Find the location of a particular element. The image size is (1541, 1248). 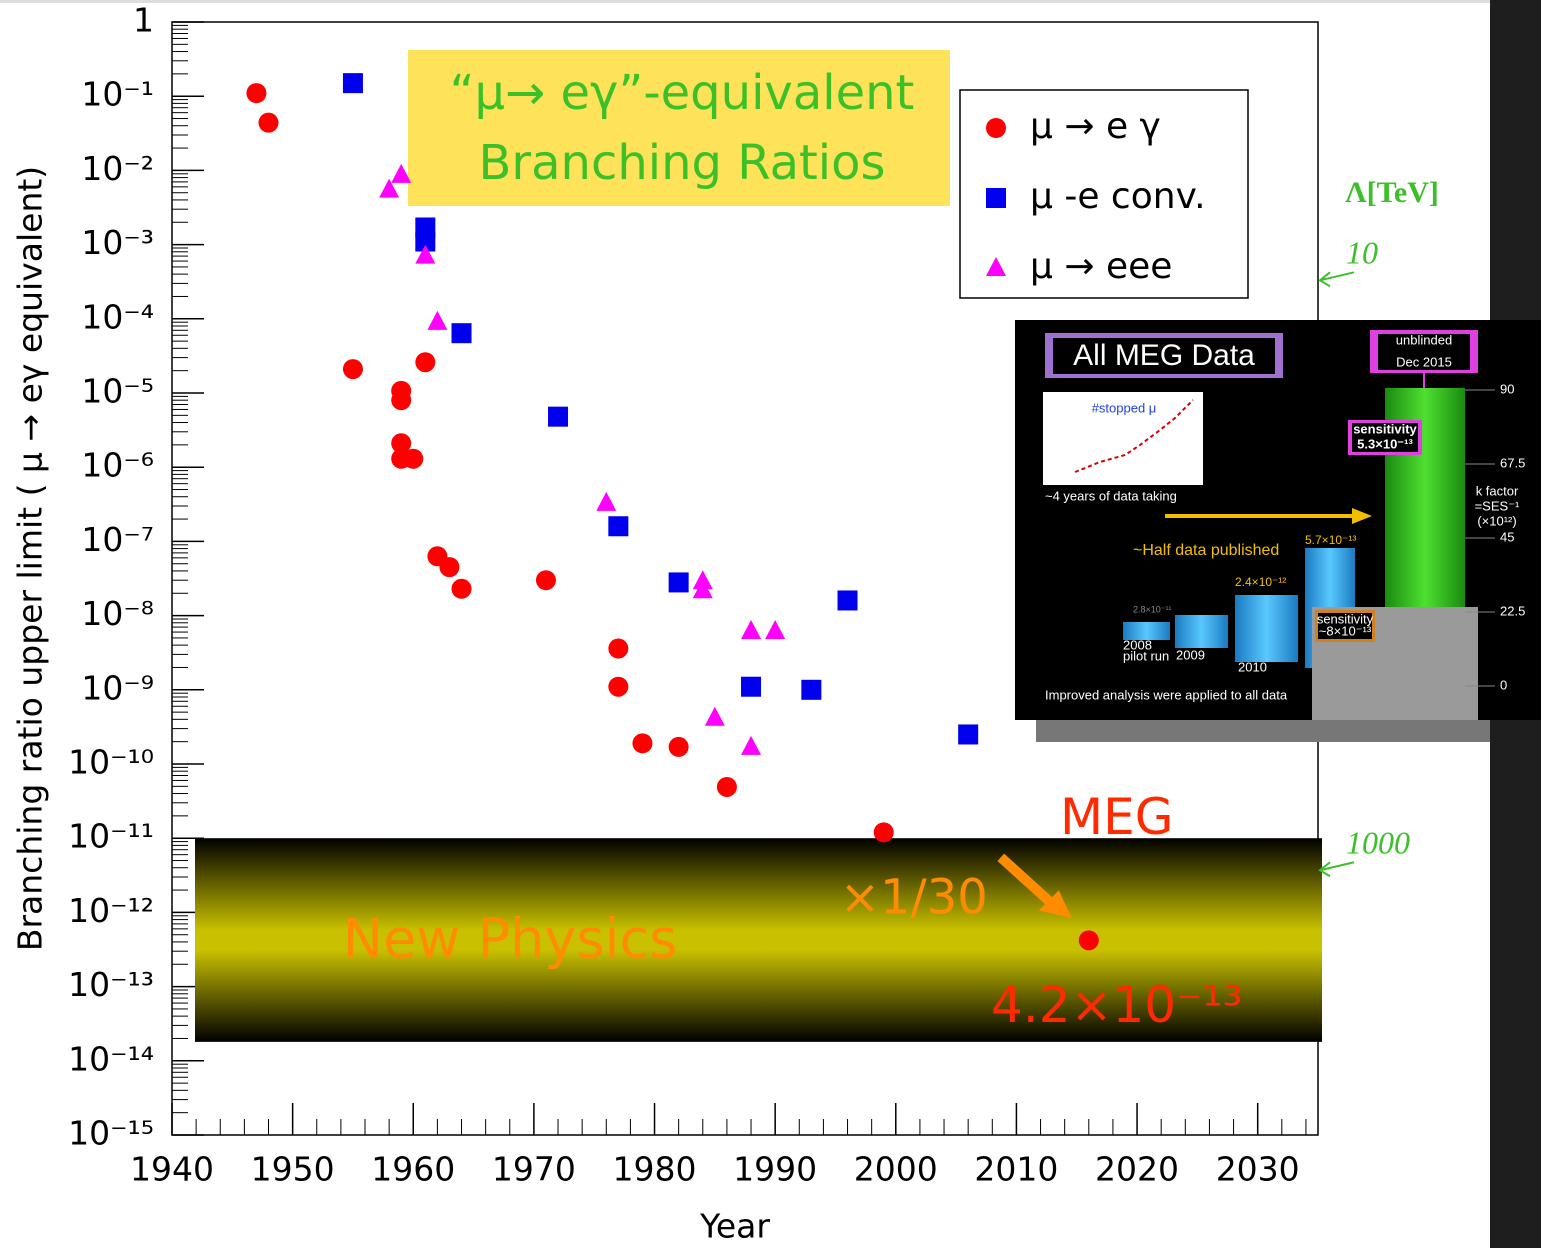

x-tick-label: 2000 is located at coordinates (896, 1169).